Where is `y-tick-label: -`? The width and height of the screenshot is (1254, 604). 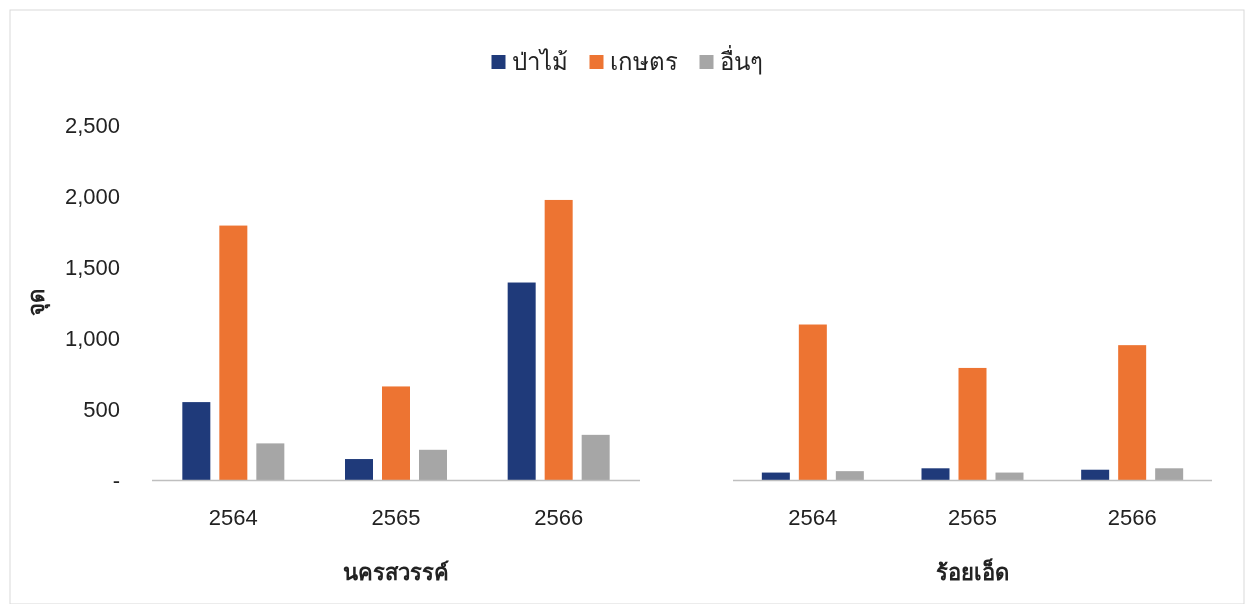 y-tick-label: - is located at coordinates (116, 481).